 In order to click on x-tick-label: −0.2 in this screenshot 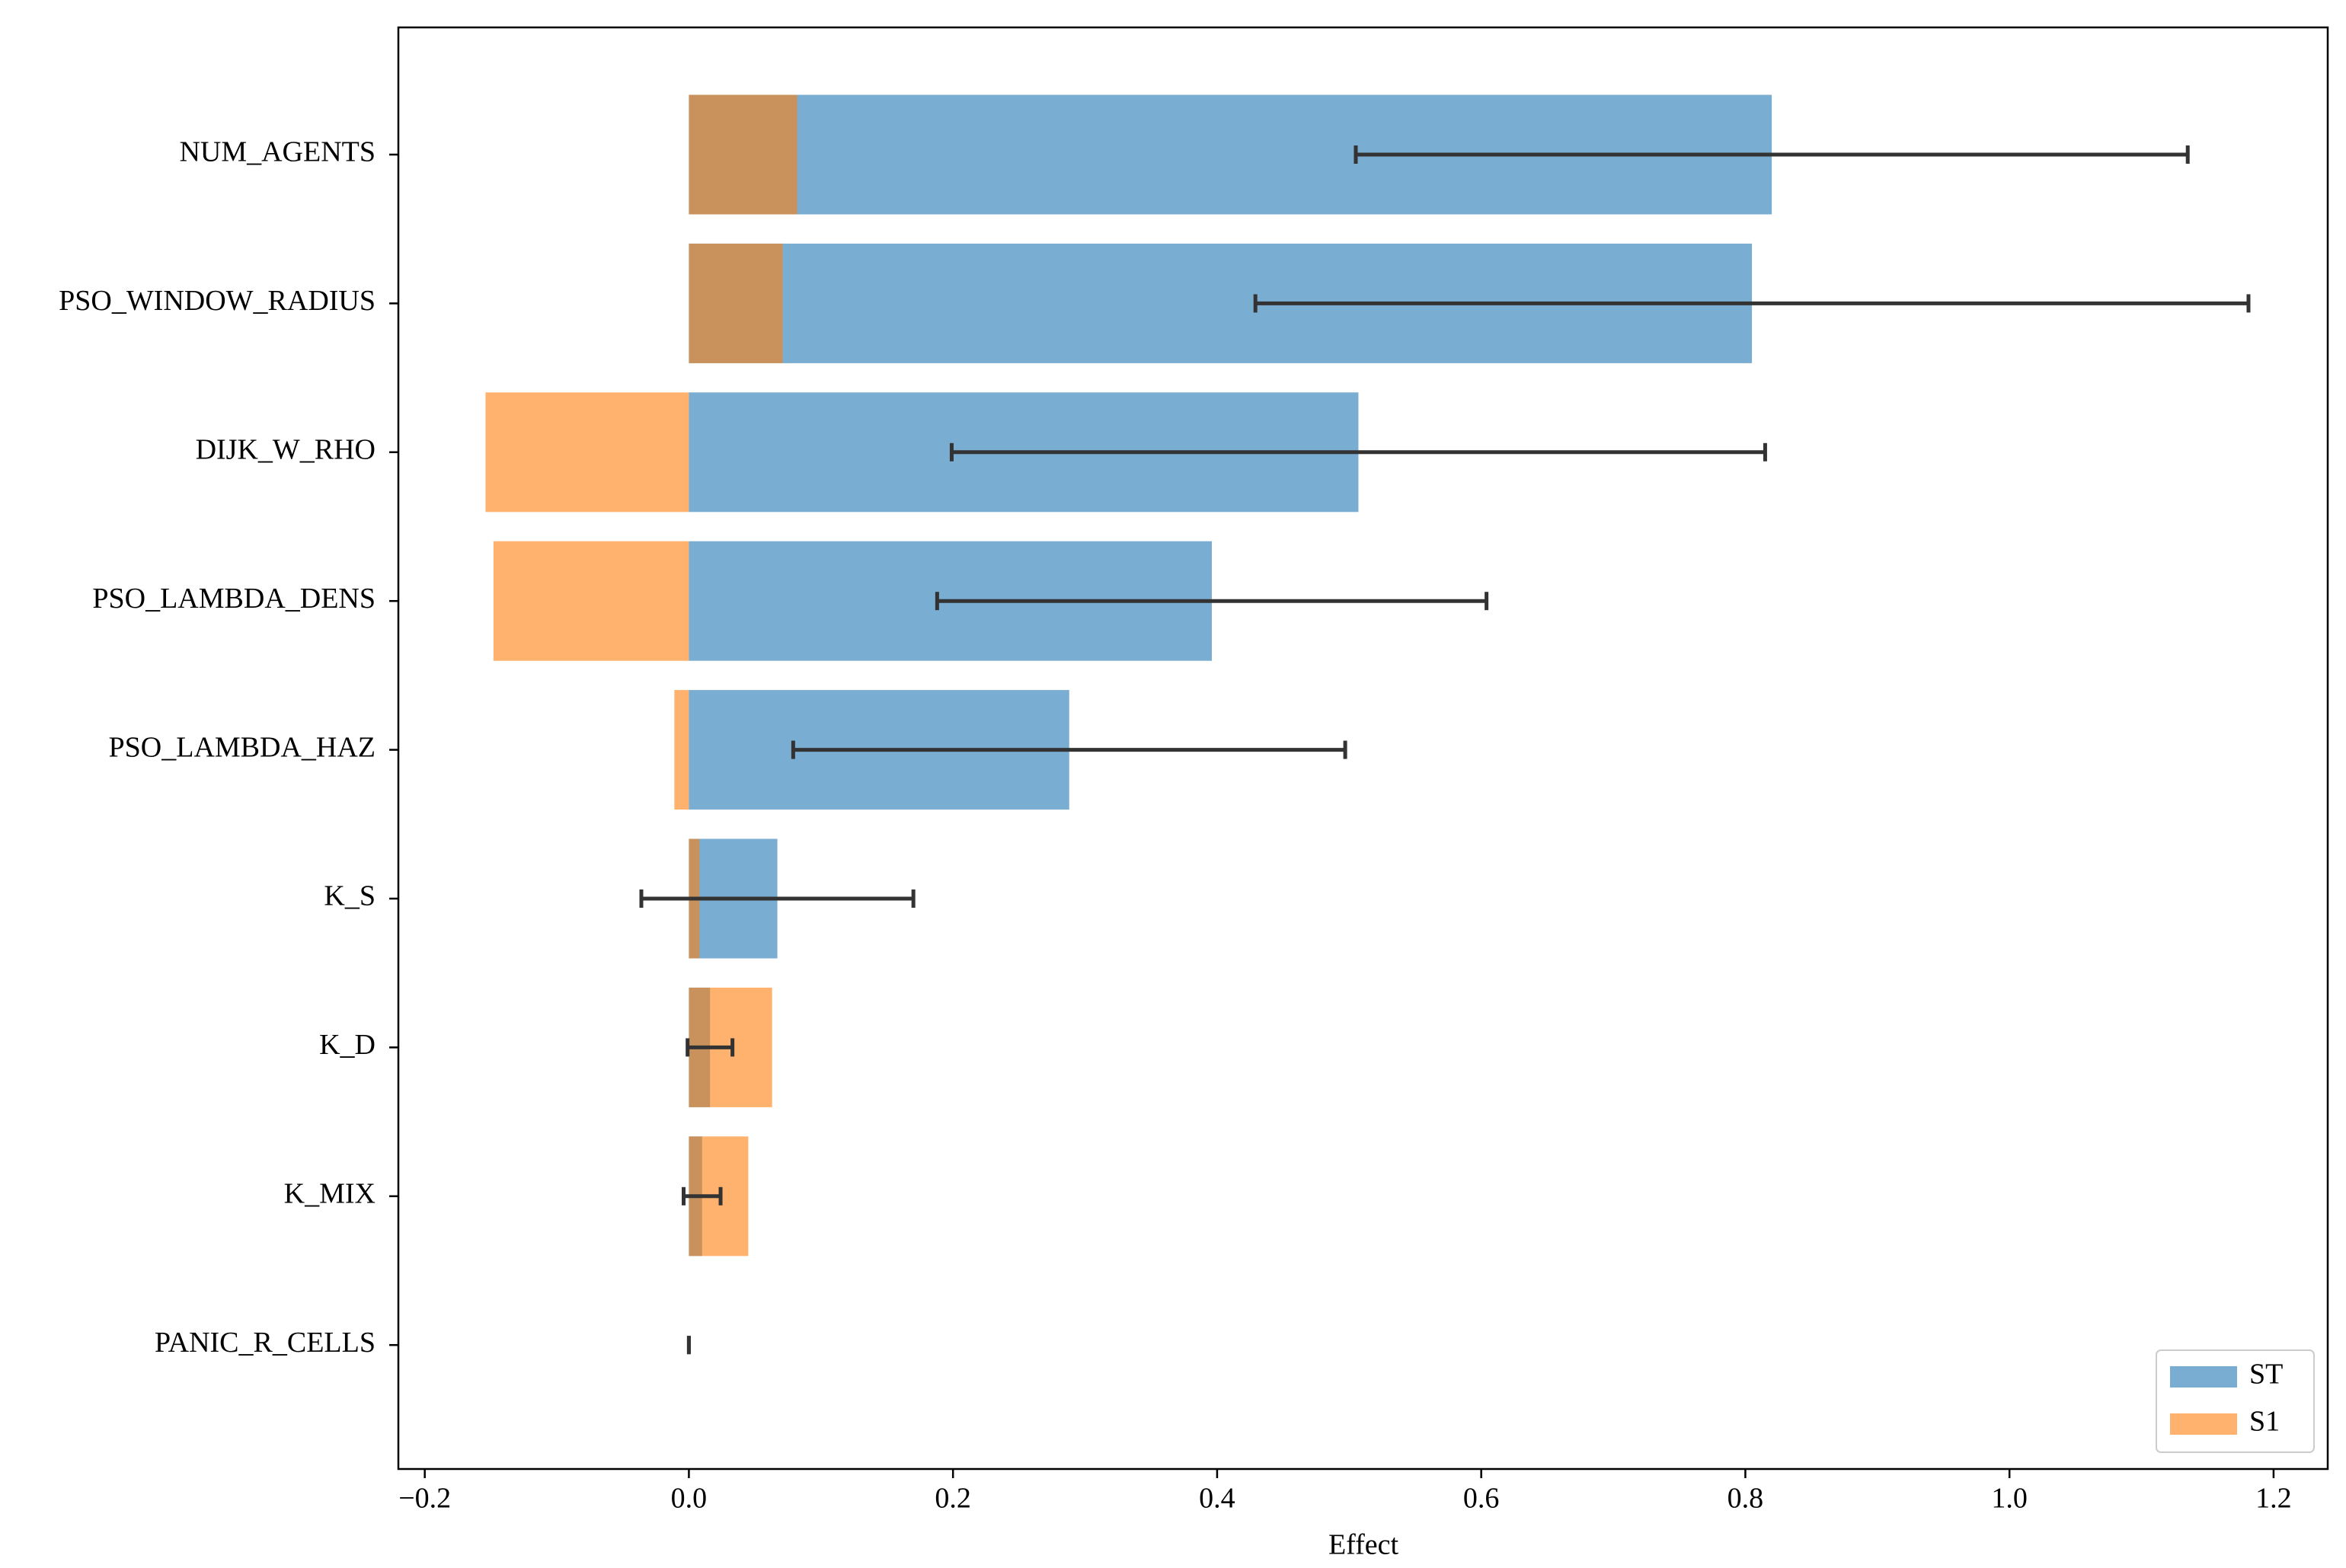, I will do `click(424, 1499)`.